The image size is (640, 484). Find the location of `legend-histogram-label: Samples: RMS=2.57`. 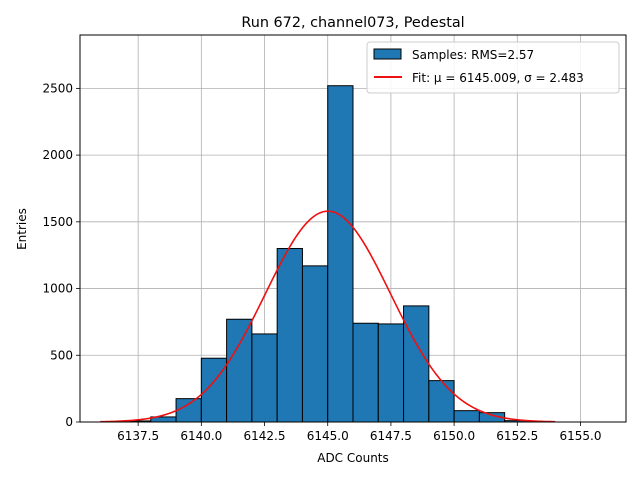

legend-histogram-label: Samples: RMS=2.57 is located at coordinates (473, 55).